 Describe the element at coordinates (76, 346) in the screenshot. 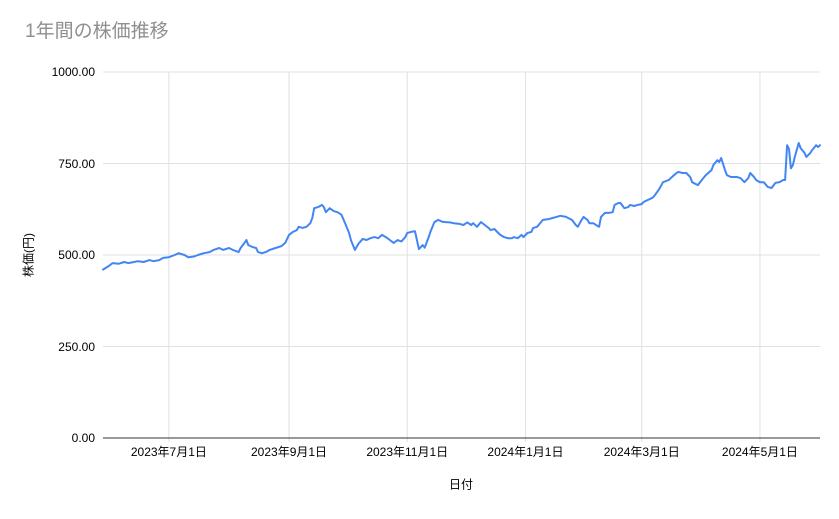

I see `y-tick-label: 250.00` at that location.